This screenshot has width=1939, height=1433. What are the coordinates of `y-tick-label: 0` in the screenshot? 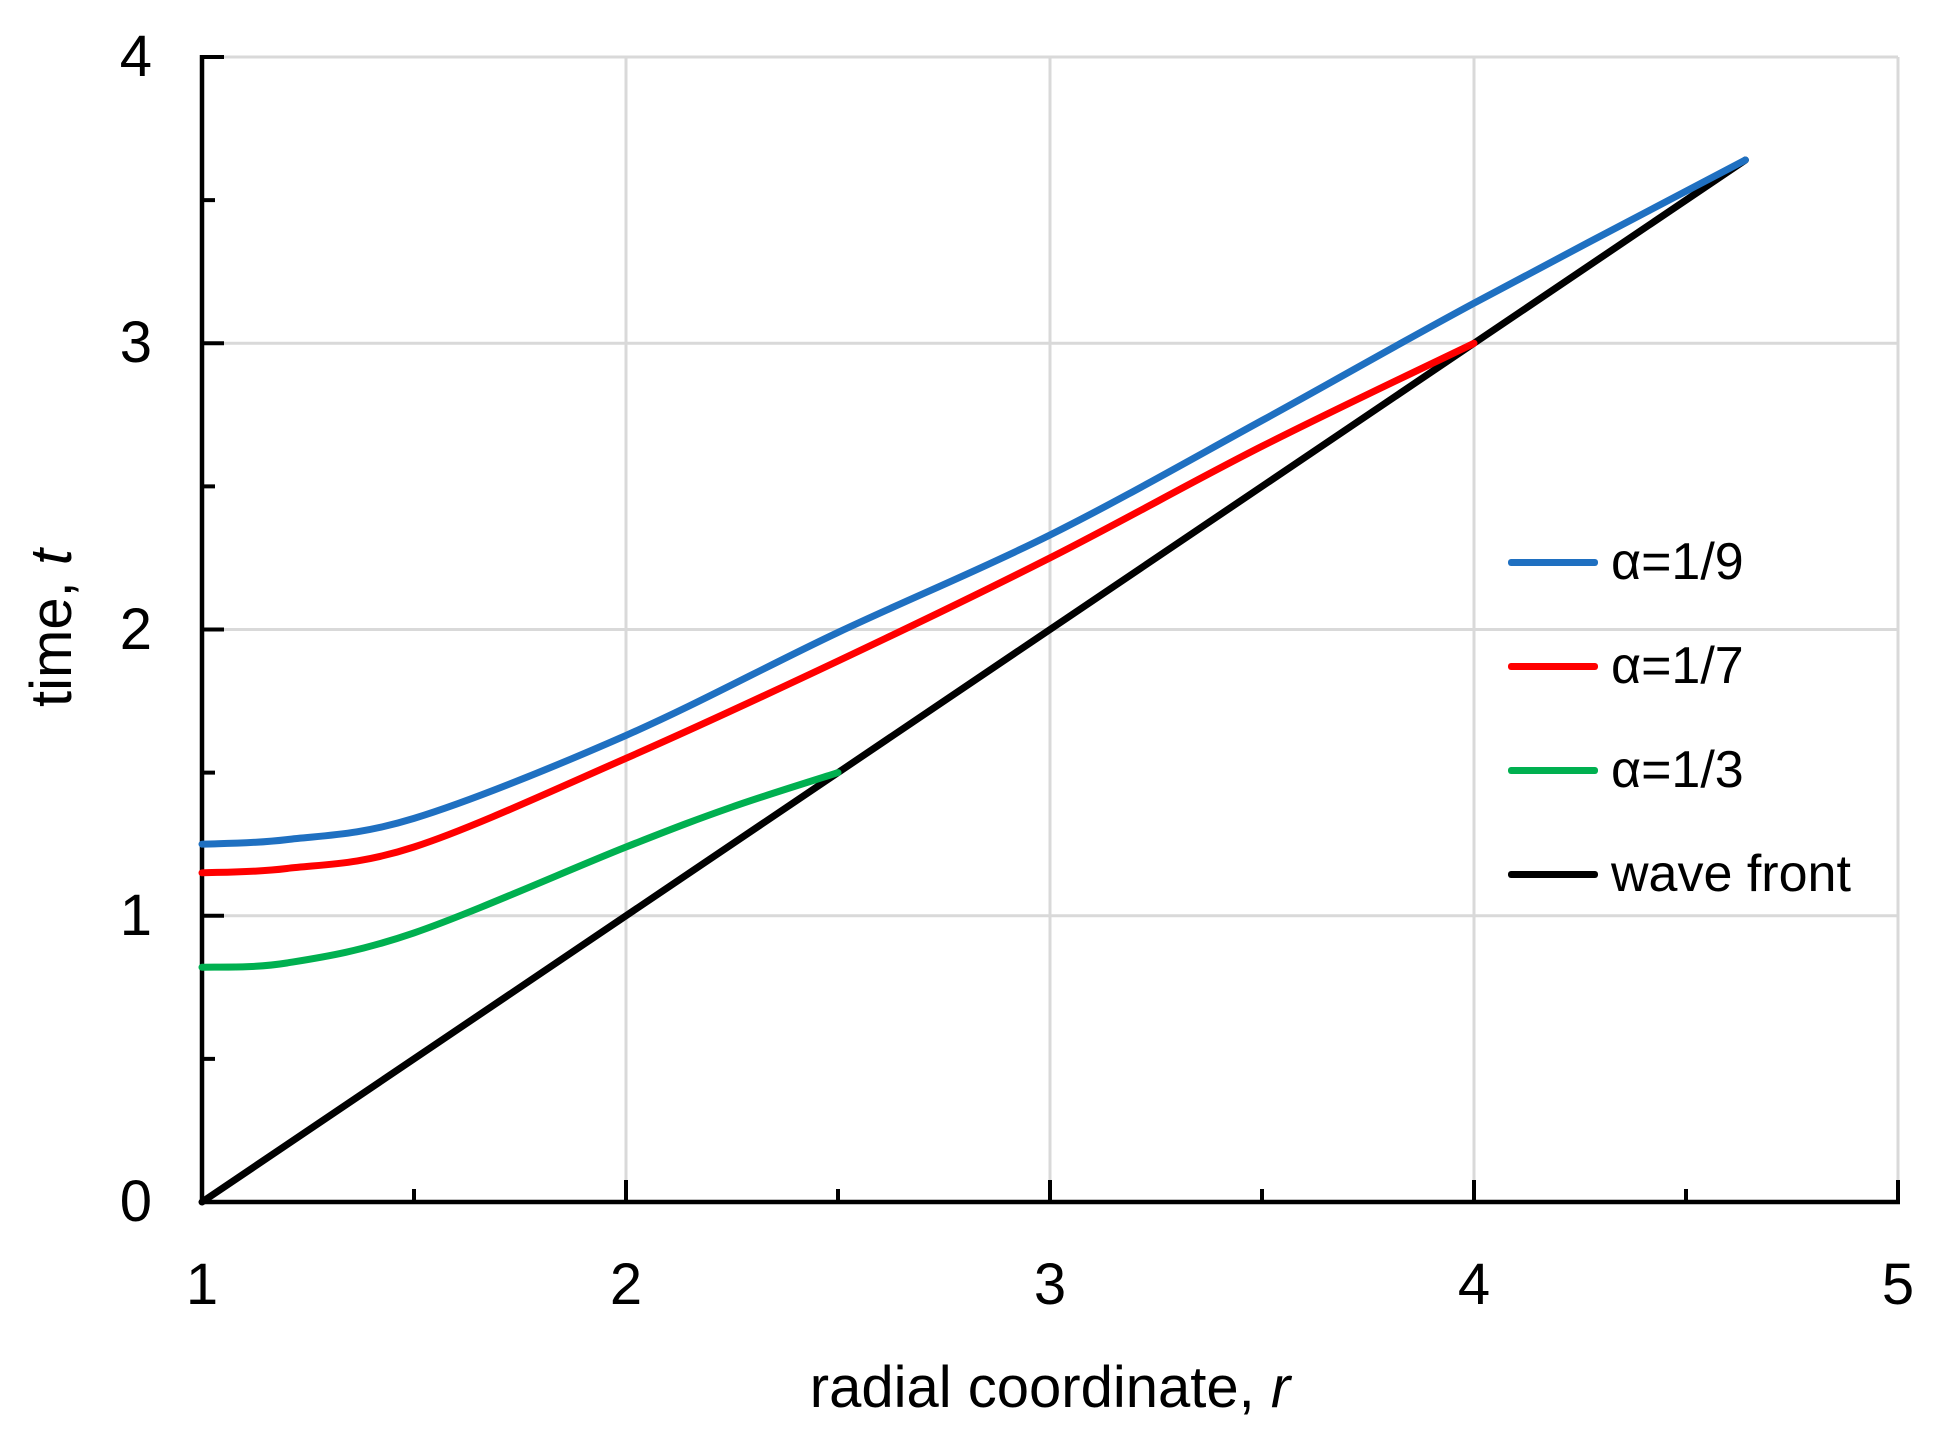 It's located at (135, 1201).